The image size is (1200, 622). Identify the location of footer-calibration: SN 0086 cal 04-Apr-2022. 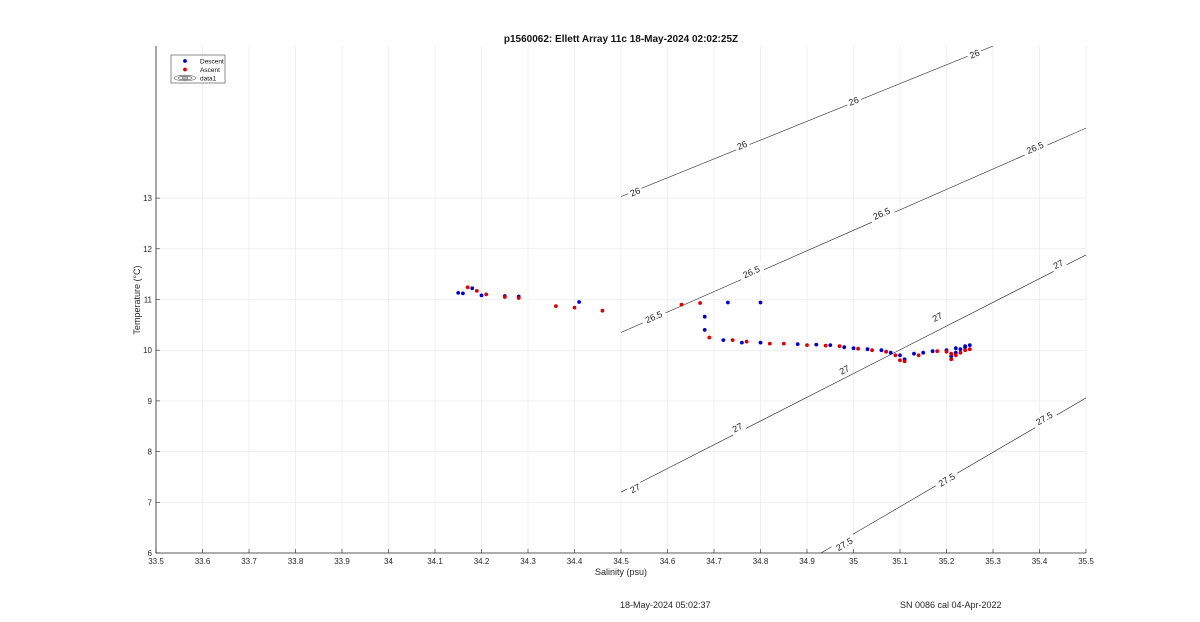
(951, 605).